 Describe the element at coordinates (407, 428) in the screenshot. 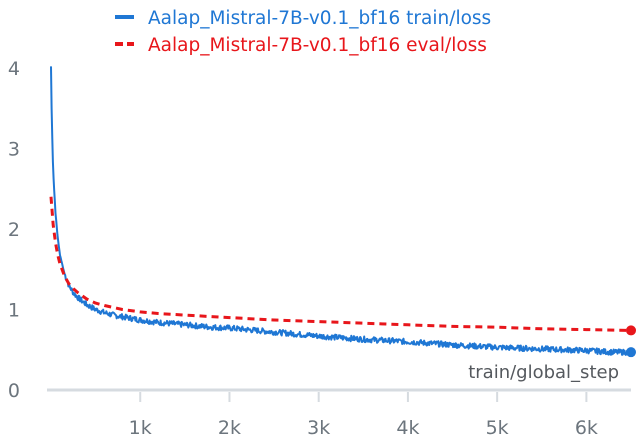

I see `x-tick-label: 4k` at that location.